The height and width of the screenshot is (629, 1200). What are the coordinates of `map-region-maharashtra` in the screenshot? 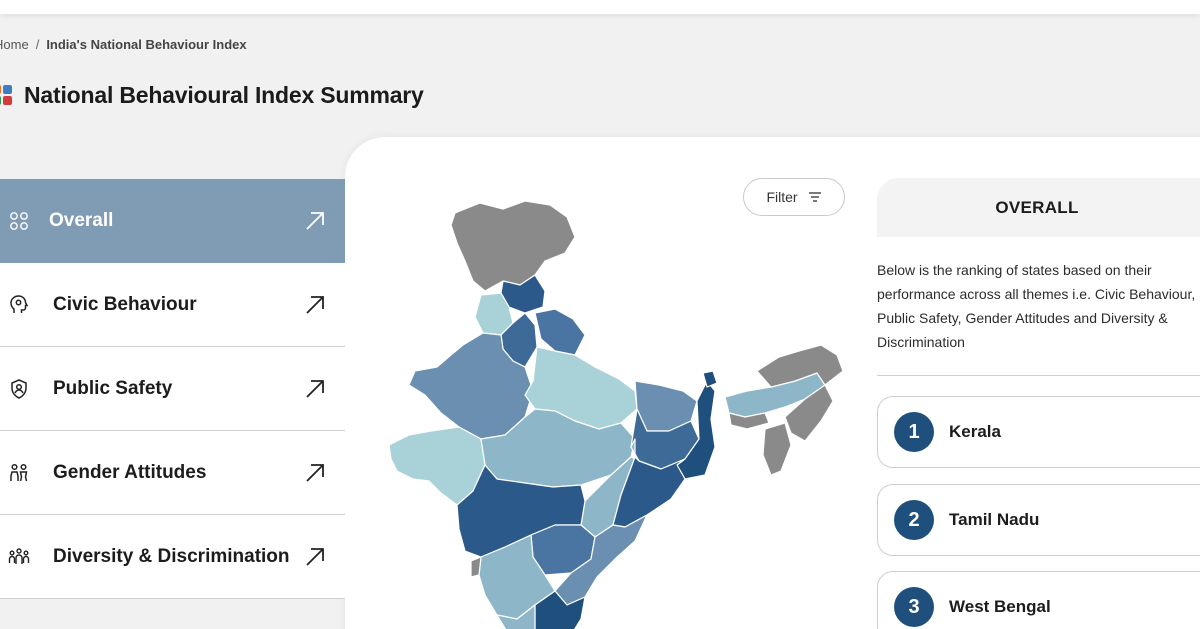 It's located at (521, 511).